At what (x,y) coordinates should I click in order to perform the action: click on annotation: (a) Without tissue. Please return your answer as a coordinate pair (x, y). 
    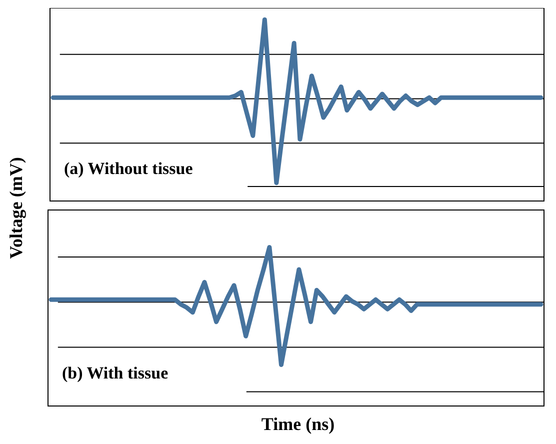
    Looking at the image, I should click on (129, 168).